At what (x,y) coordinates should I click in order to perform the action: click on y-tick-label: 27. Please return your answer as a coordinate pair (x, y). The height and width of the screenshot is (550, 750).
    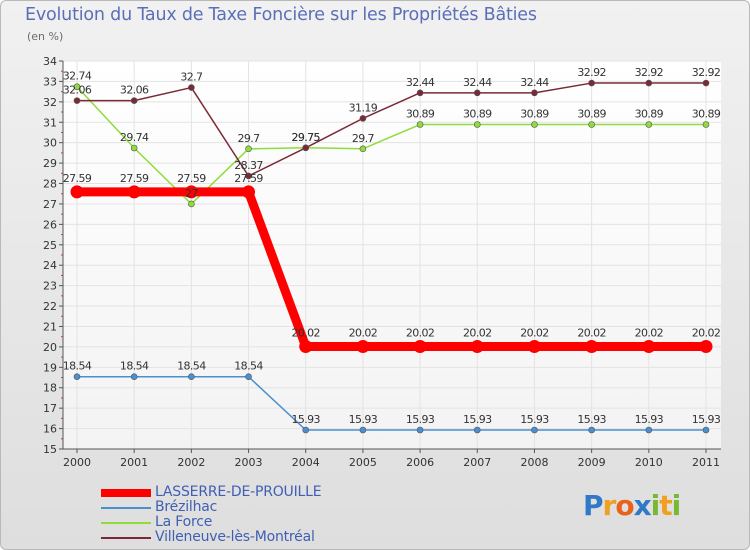
    Looking at the image, I should click on (50, 204).